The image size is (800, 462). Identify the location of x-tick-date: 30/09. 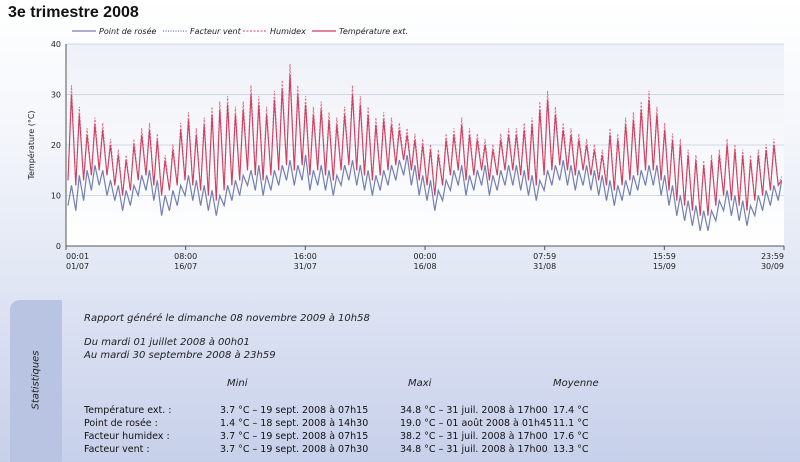
(772, 266).